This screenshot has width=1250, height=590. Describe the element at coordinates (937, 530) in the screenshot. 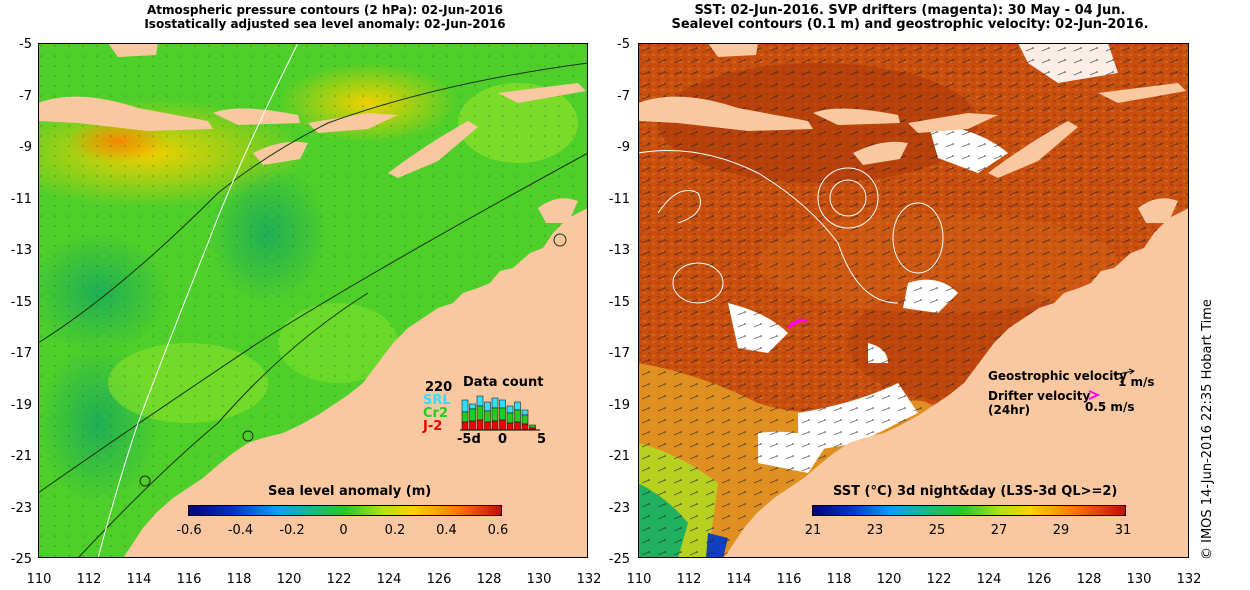

I see `sst-colorbar-tick: 25` at that location.